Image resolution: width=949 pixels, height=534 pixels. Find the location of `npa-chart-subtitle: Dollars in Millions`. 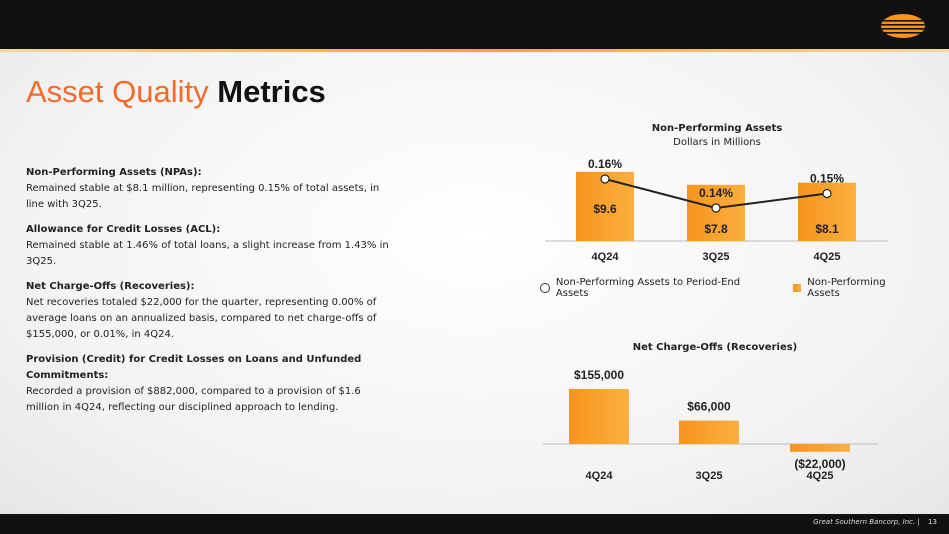

npa-chart-subtitle: Dollars in Millions is located at coordinates (717, 142).